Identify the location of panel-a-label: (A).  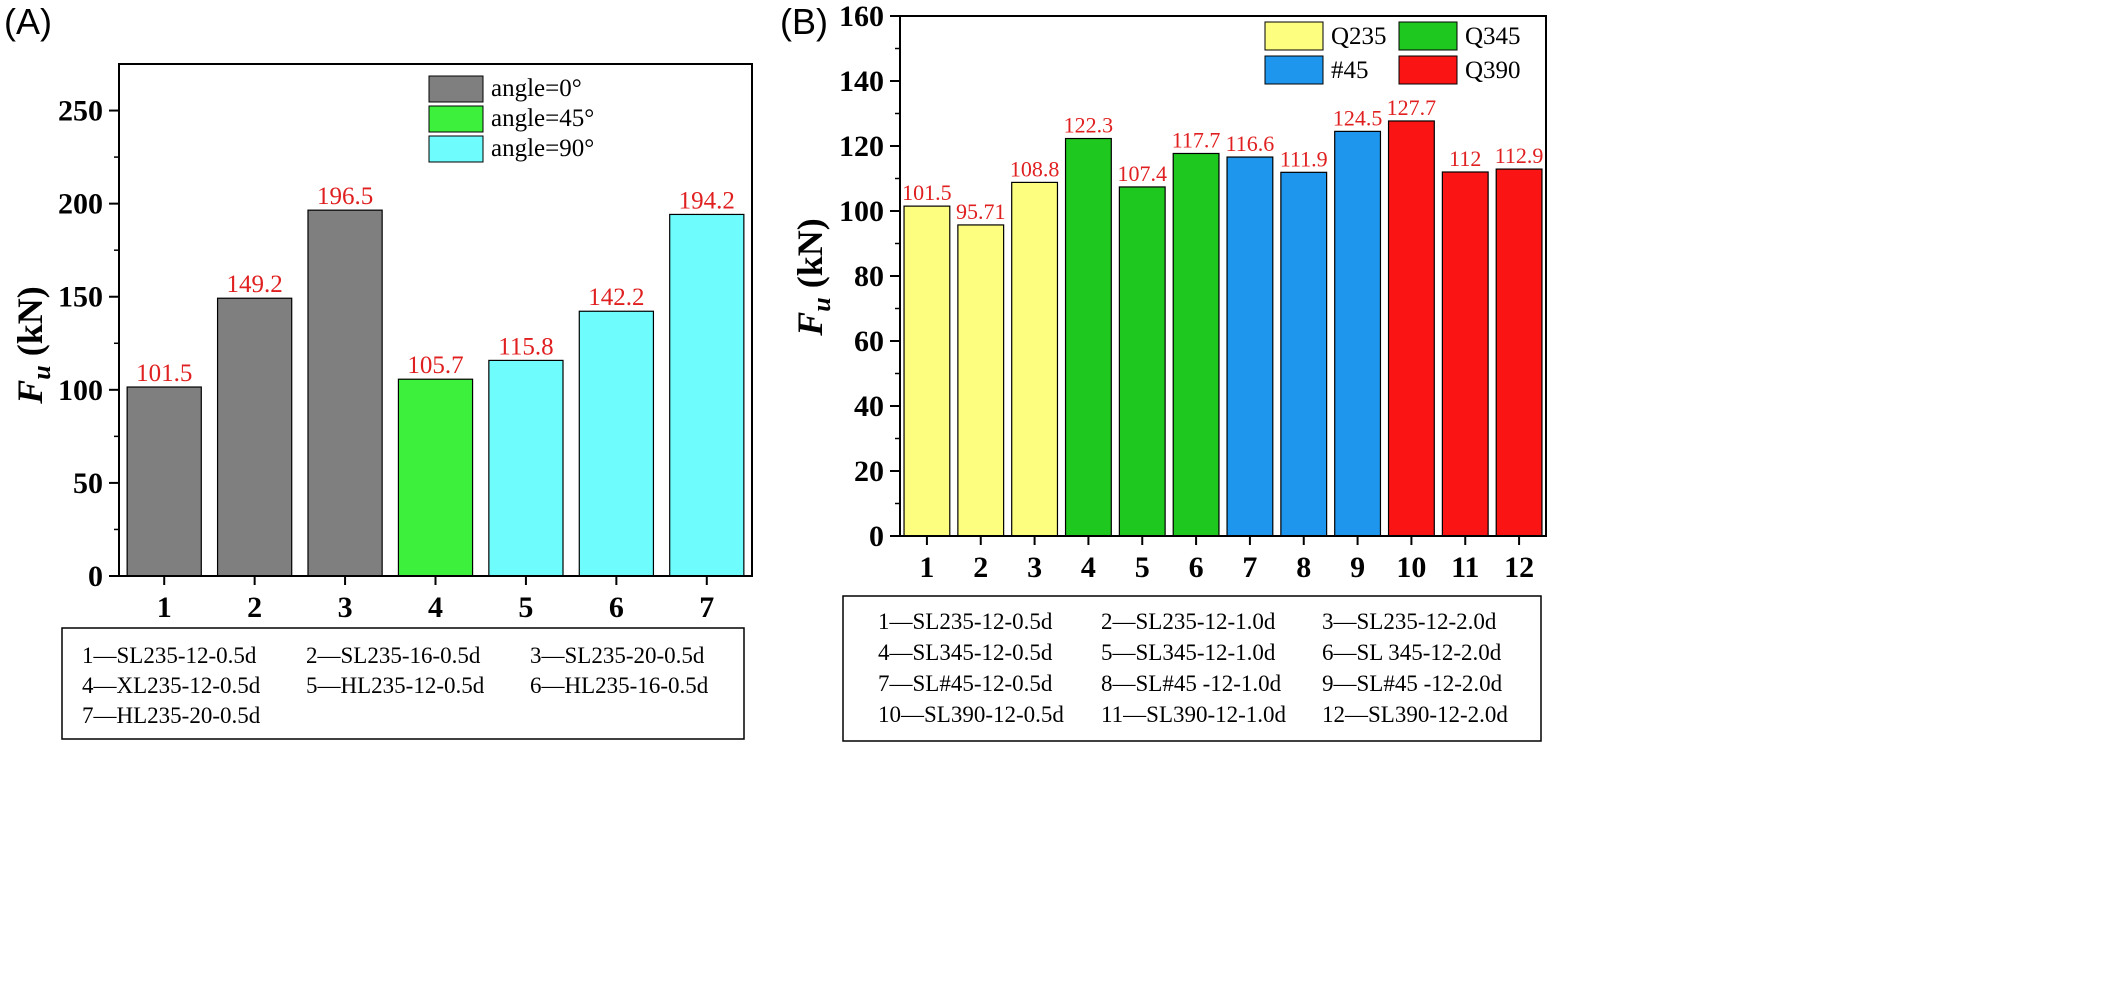
(28, 21).